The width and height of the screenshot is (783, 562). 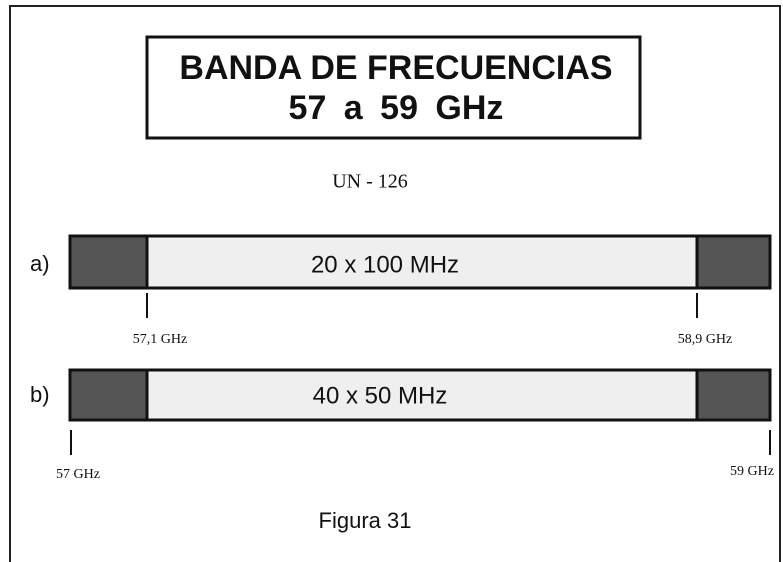 What do you see at coordinates (370, 182) in the screenshot?
I see `subtitle: UN - 126` at bounding box center [370, 182].